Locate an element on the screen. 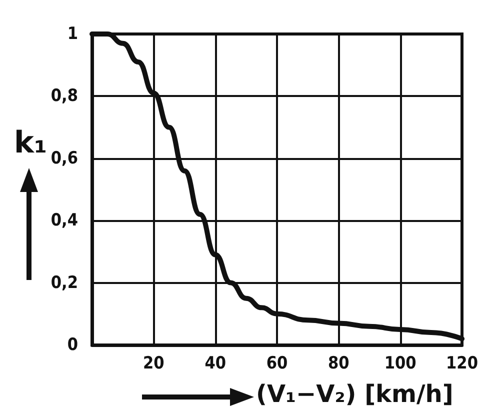  y-axis-title: k₁ is located at coordinates (31, 143).